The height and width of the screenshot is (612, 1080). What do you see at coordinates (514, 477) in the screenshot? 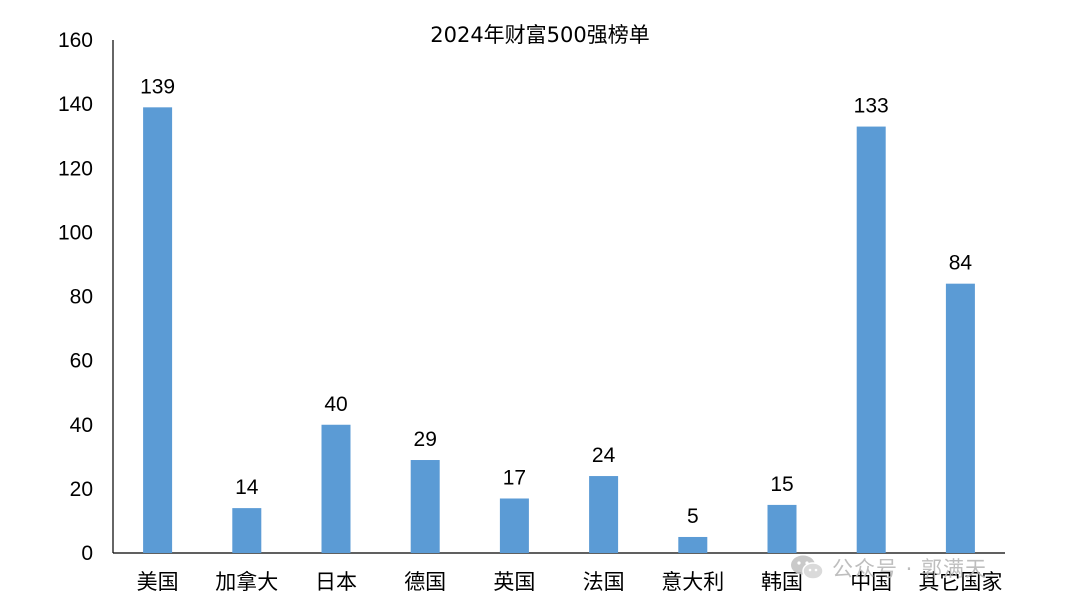
I see `bar-value-label: 17` at bounding box center [514, 477].